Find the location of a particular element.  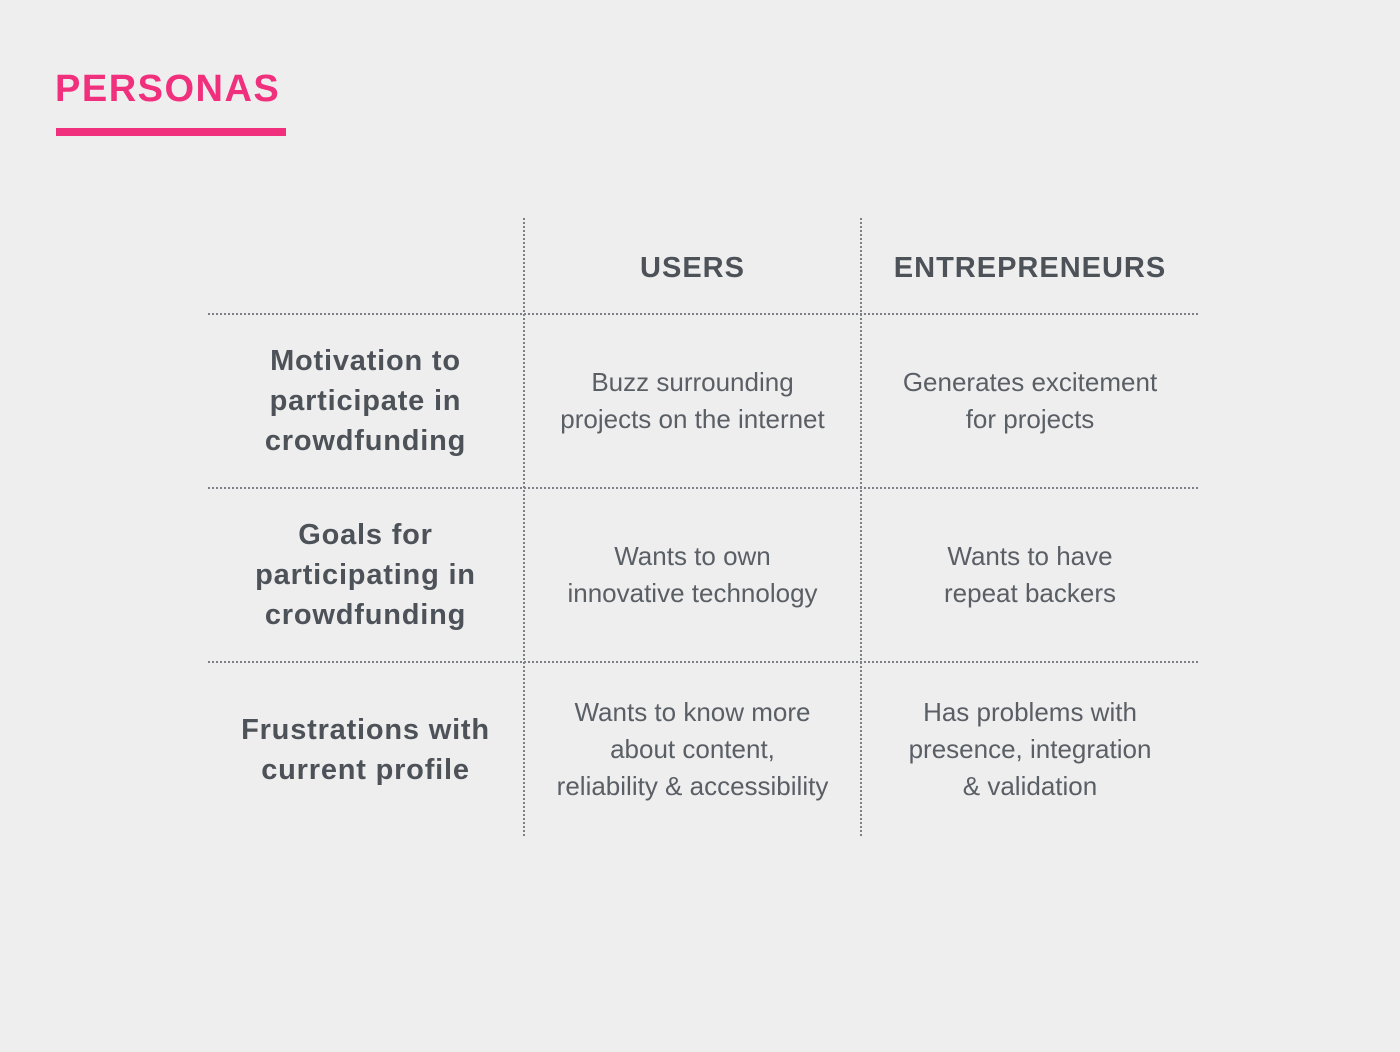

cell-entrepreneurs-goals: Wants to have repeat backers is located at coordinates (1030, 575).